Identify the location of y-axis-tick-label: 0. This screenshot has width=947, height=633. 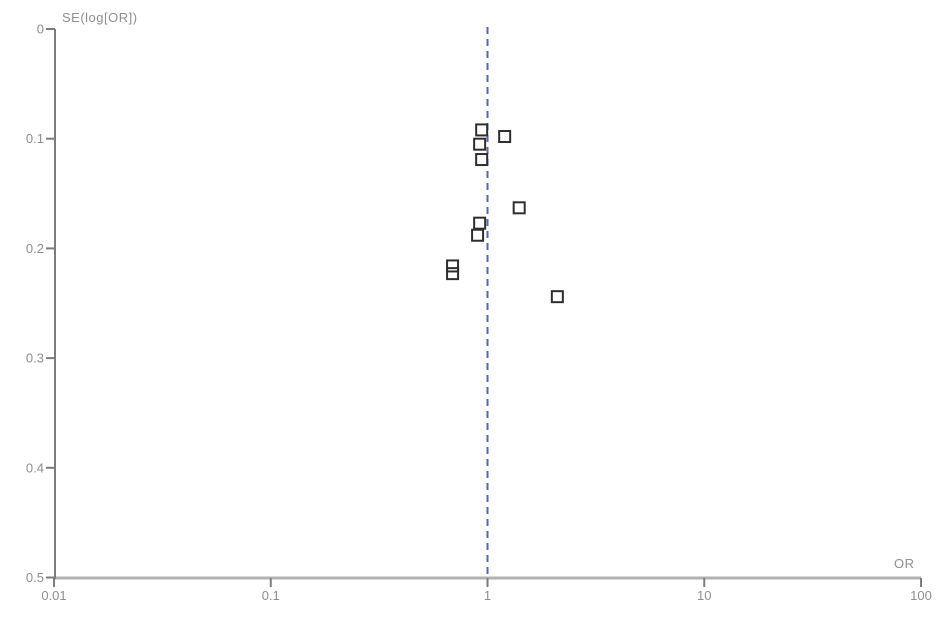
(40, 29).